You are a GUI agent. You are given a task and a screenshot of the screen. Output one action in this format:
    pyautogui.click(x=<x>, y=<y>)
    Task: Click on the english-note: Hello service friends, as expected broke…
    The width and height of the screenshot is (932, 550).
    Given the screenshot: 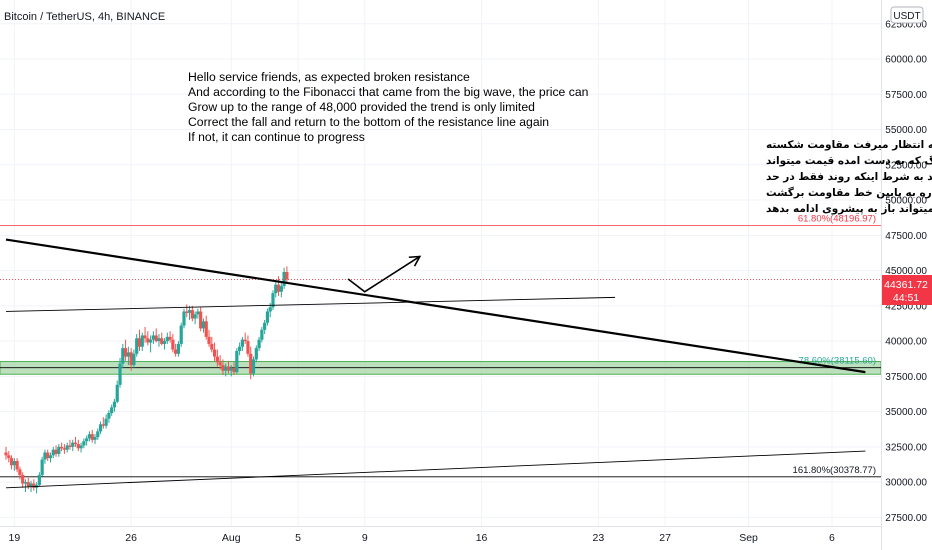 What is the action you would take?
    pyautogui.click(x=388, y=107)
    